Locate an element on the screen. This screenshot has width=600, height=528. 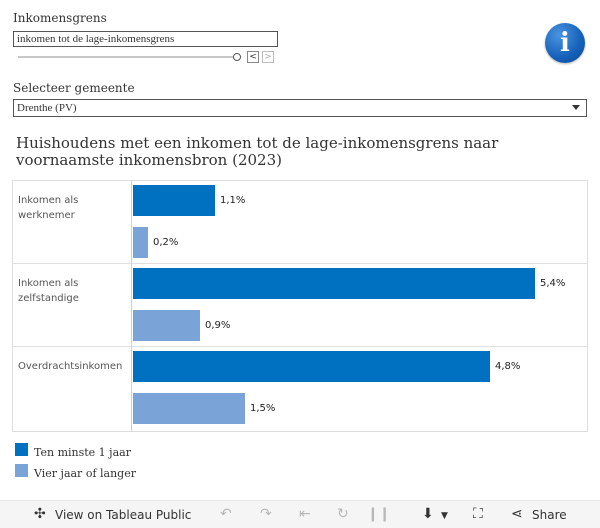
municipality-select: Drenthe (PV) is located at coordinates (300, 108).